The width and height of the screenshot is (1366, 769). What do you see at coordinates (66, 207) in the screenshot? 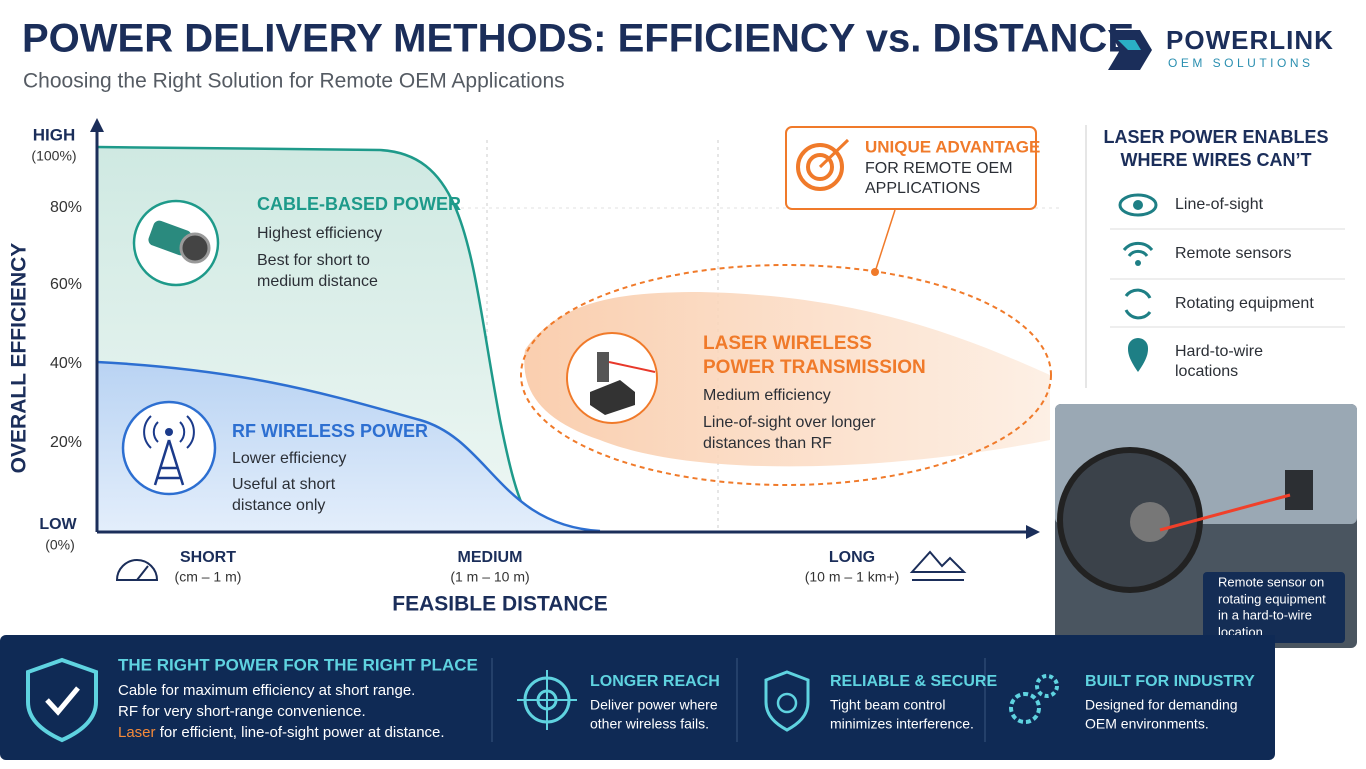
I see `y-tick-label: 80%` at bounding box center [66, 207].